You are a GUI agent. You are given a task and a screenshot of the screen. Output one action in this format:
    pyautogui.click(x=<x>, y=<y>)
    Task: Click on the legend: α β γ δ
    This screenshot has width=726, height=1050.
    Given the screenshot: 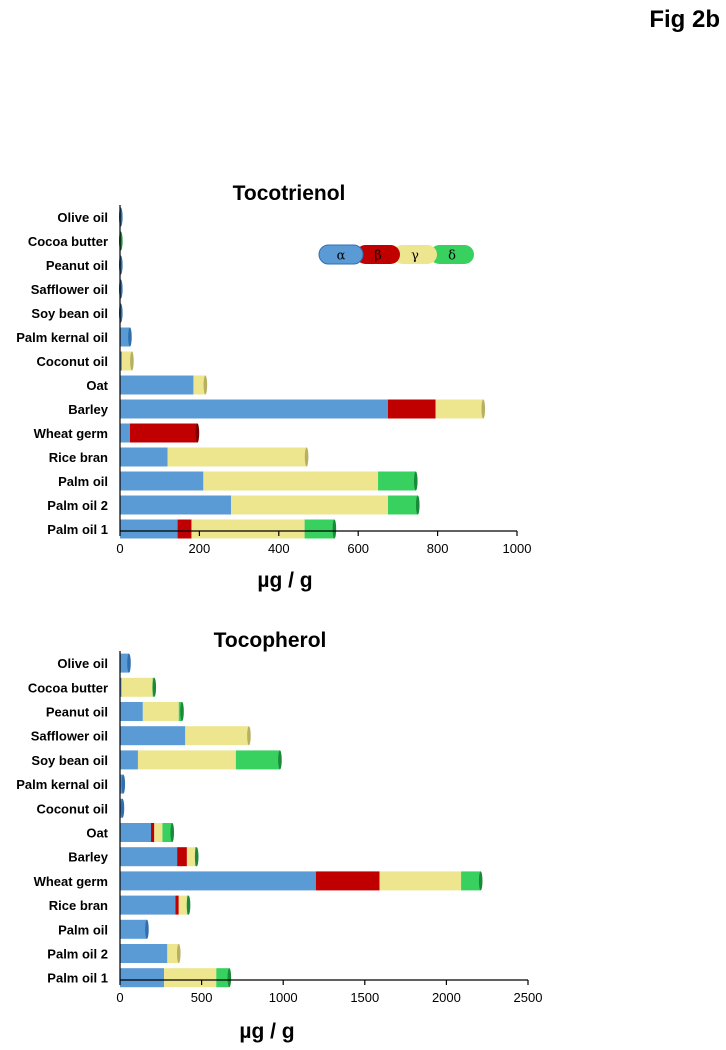 What is the action you would take?
    pyautogui.click(x=396, y=254)
    